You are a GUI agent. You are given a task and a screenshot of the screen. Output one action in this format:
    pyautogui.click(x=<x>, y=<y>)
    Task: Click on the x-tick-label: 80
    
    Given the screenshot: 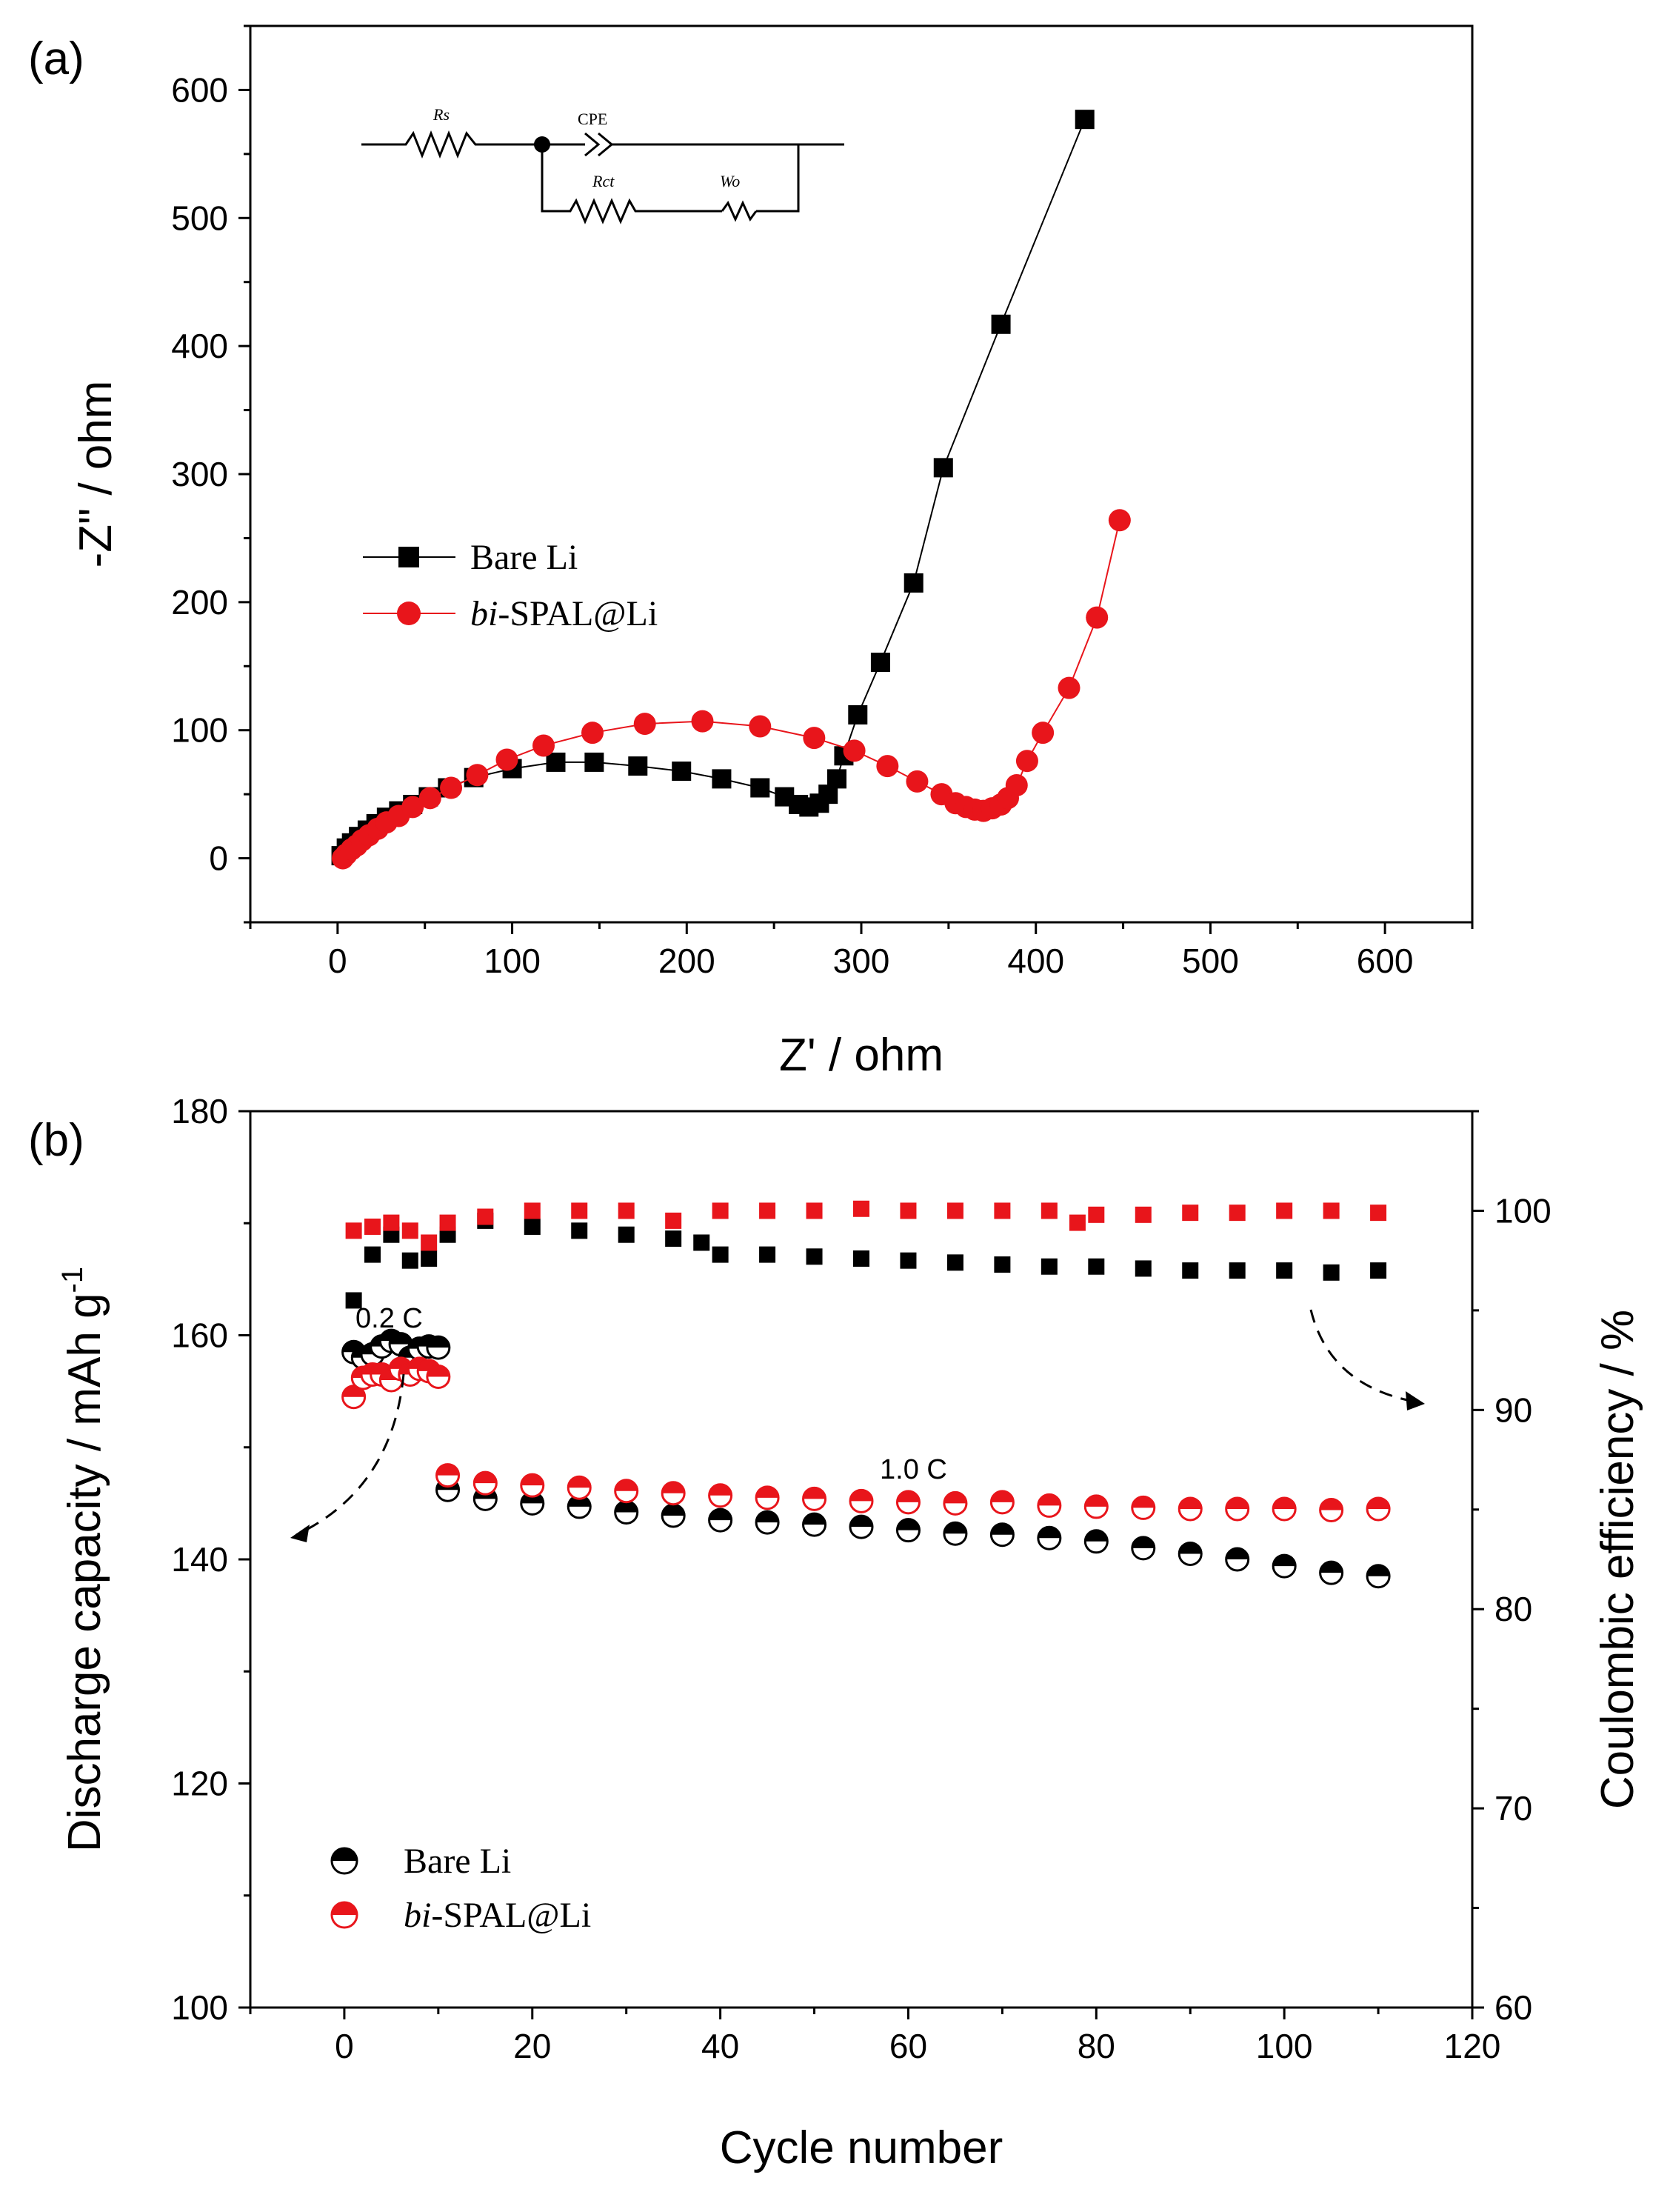 What is the action you would take?
    pyautogui.click(x=1097, y=2046)
    